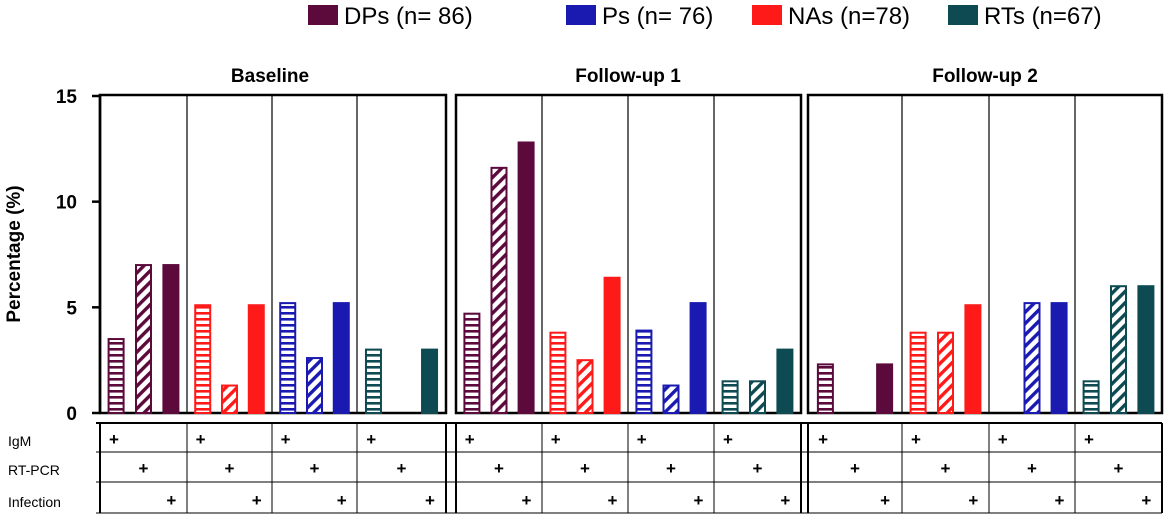  I want to click on legend-swatch-nas, so click(767, 15).